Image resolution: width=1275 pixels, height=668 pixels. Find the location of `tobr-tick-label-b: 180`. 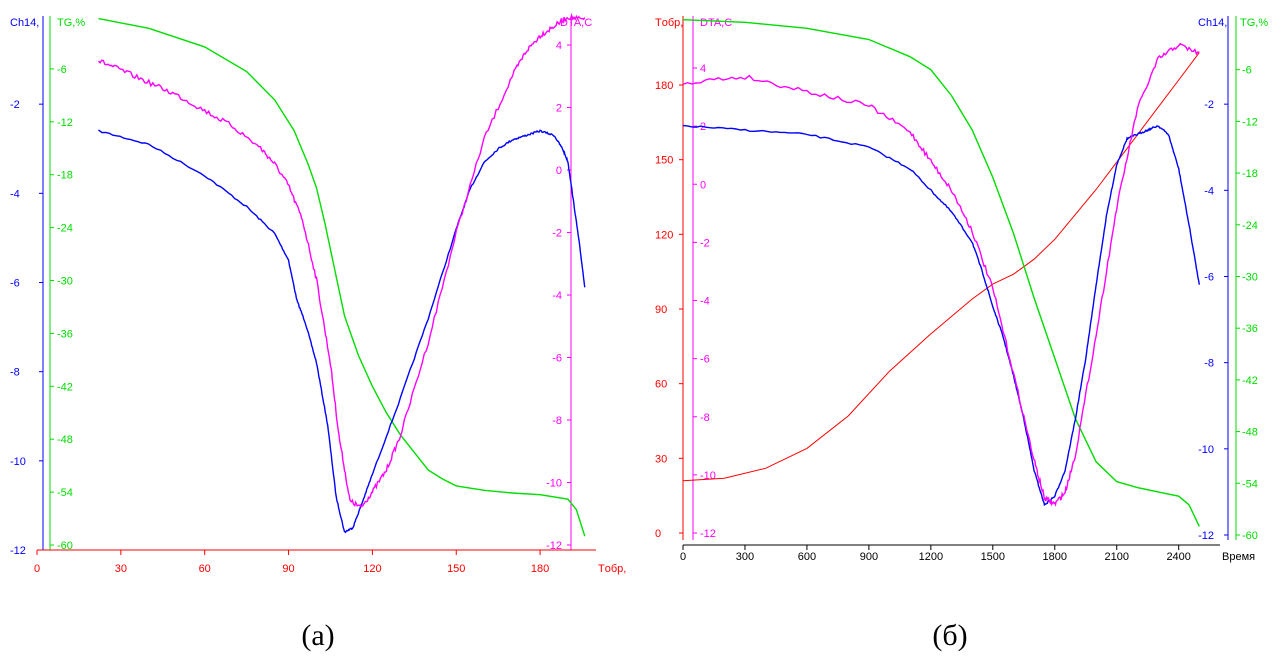

tobr-tick-label-b: 180 is located at coordinates (664, 86).